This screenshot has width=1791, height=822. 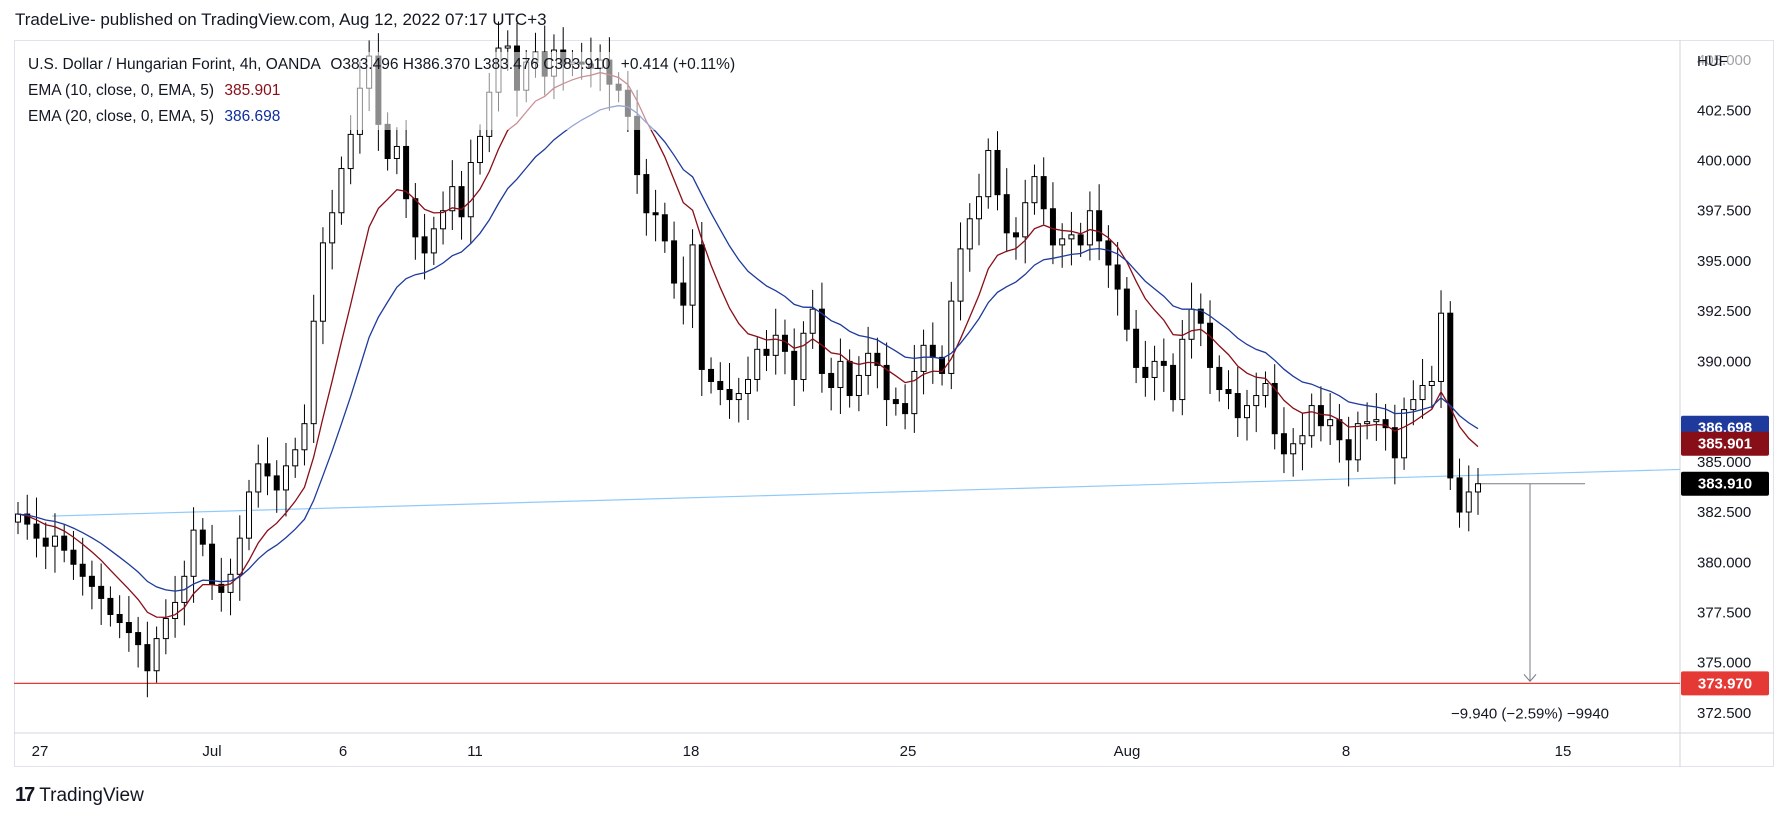 I want to click on last-price-tag-text: 383.910, so click(x=1725, y=484).